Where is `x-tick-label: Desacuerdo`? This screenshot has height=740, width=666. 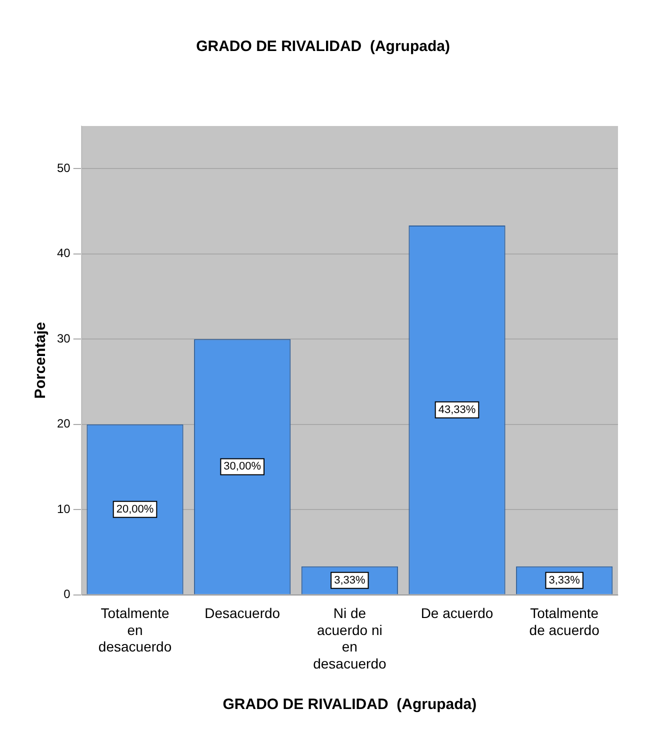
x-tick-label: Desacuerdo is located at coordinates (242, 613).